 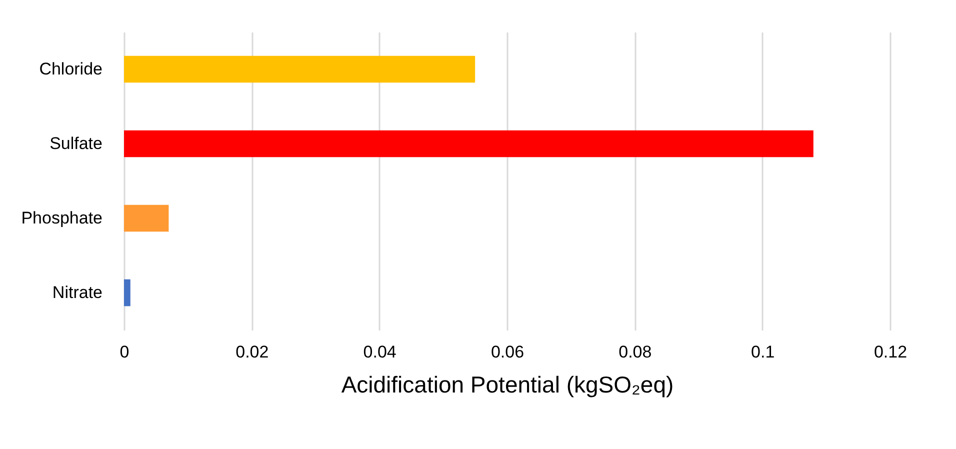 I want to click on x-tick-label: 0.02, so click(x=252, y=352).